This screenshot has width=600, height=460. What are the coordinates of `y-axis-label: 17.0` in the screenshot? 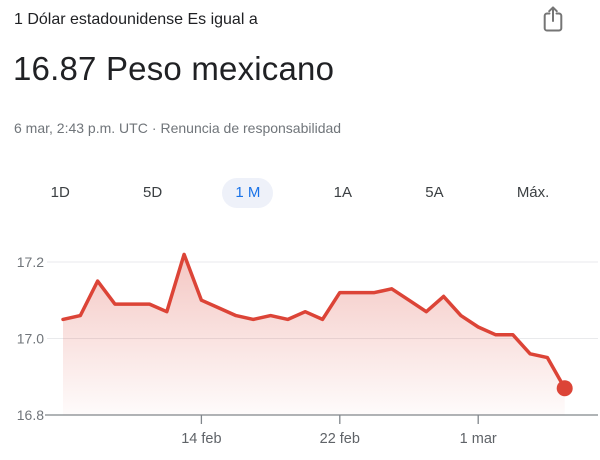 It's located at (30, 339).